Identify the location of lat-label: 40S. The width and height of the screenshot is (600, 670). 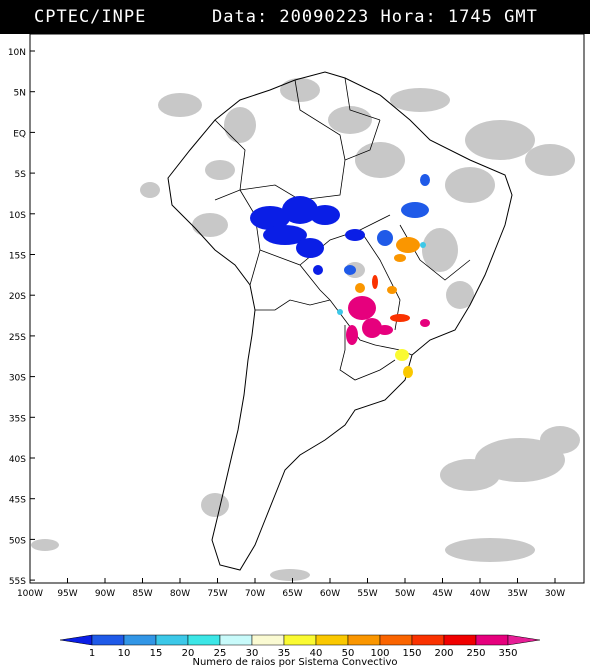
(17, 460).